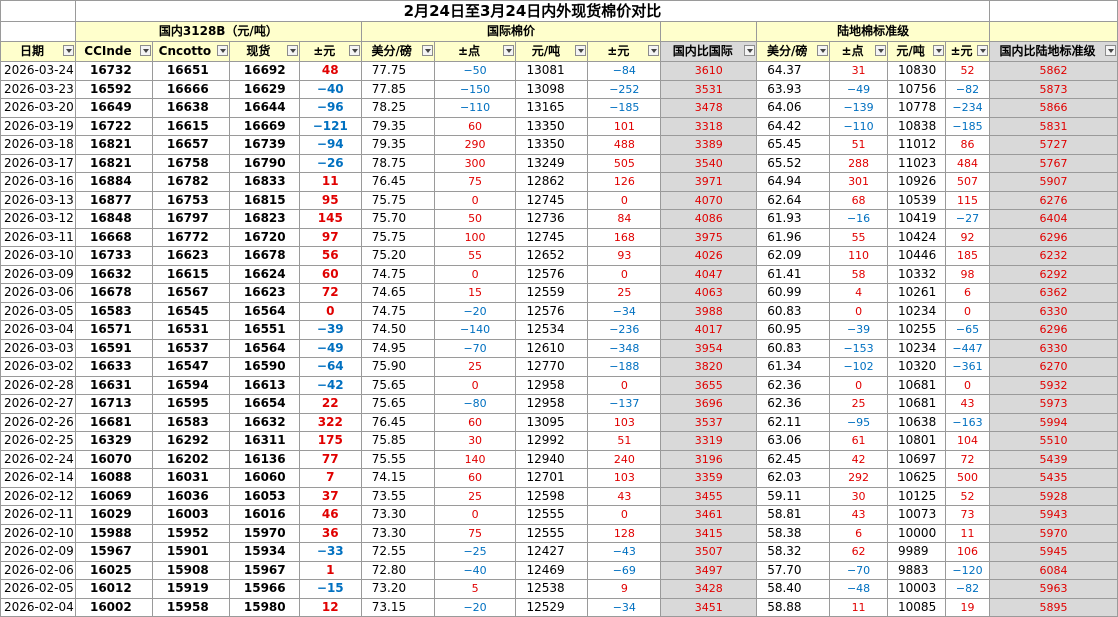 The height and width of the screenshot is (617, 1118). I want to click on cncotton-cell: 16583, so click(190, 422).